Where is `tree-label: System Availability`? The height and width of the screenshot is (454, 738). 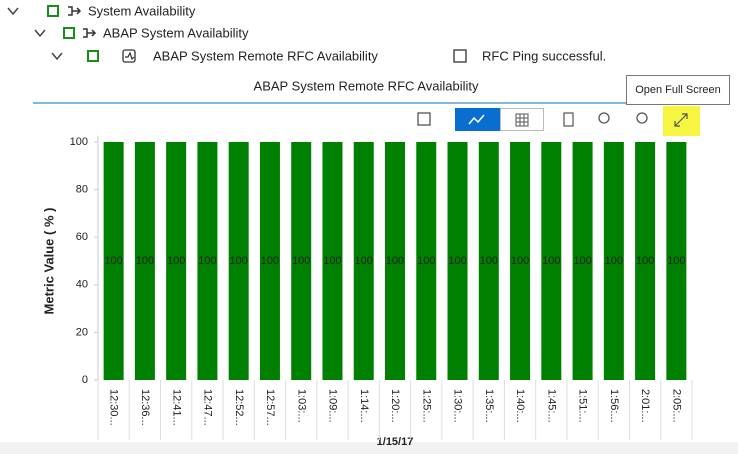 tree-label: System Availability is located at coordinates (142, 10).